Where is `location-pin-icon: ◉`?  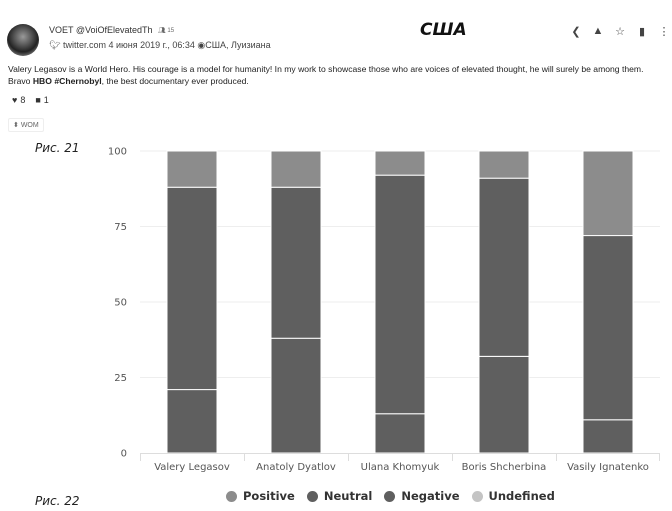 location-pin-icon: ◉ is located at coordinates (201, 45).